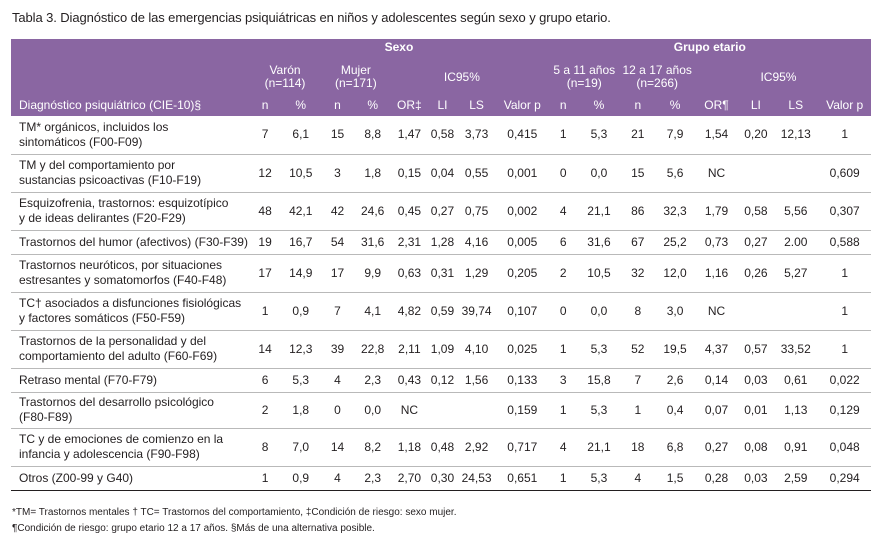 The width and height of the screenshot is (886, 547). What do you see at coordinates (599, 172) in the screenshot?
I see `table-cell: 0,0` at bounding box center [599, 172].